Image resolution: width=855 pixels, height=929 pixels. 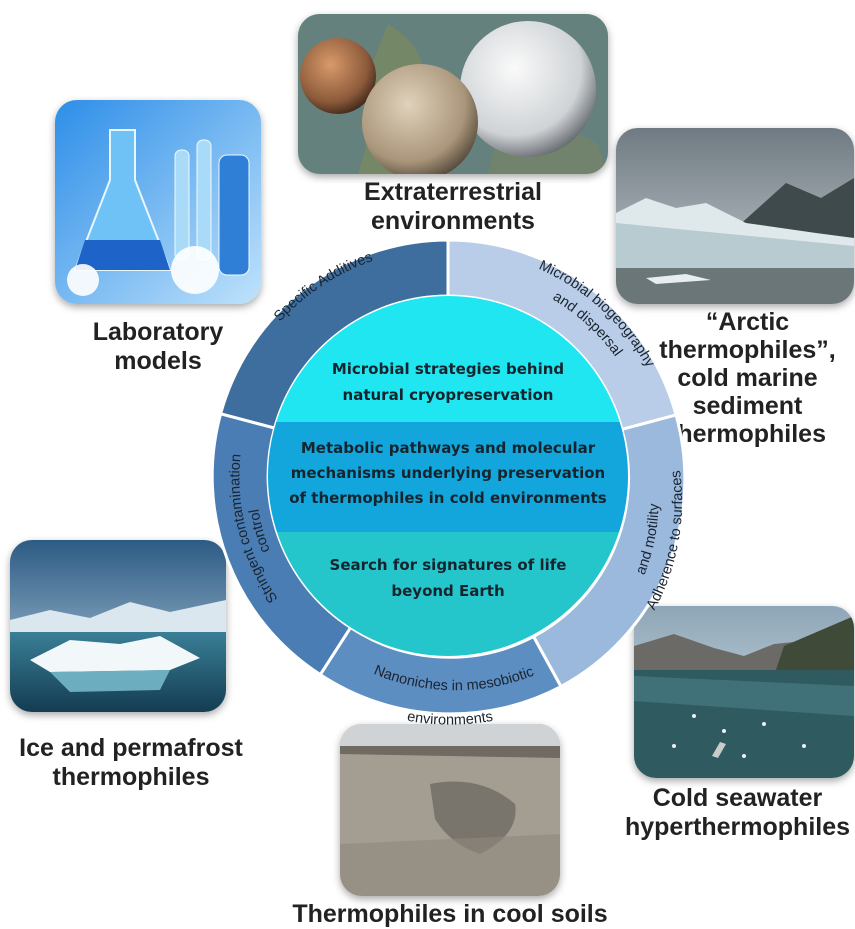 What do you see at coordinates (448, 448) in the screenshot?
I see `core-middle-line1: Metabolic pathways and molecular` at bounding box center [448, 448].